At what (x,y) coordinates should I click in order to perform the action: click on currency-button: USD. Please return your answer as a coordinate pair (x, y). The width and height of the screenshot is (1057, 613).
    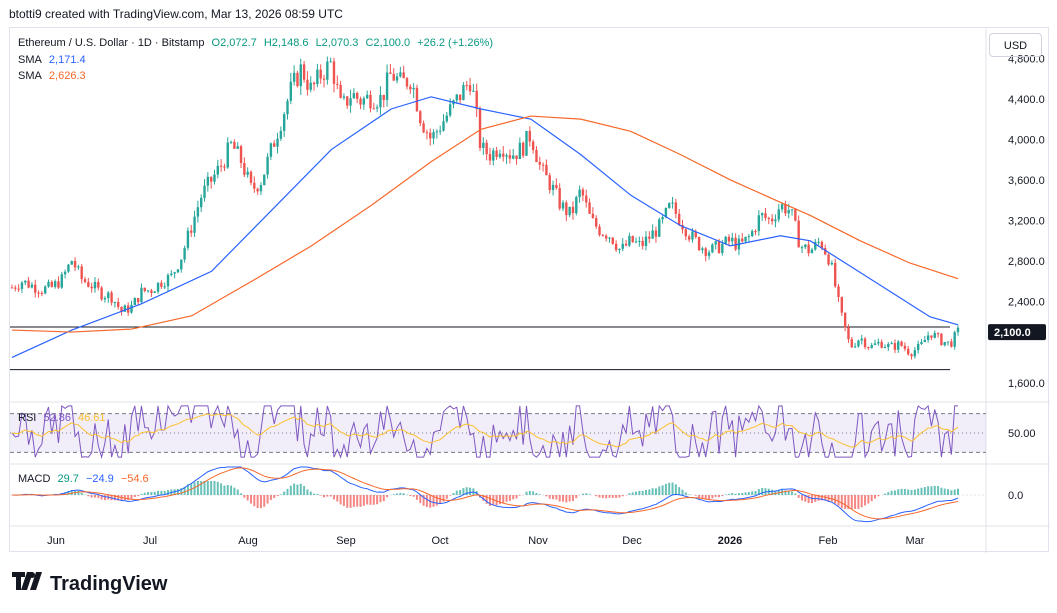
    Looking at the image, I should click on (1015, 45).